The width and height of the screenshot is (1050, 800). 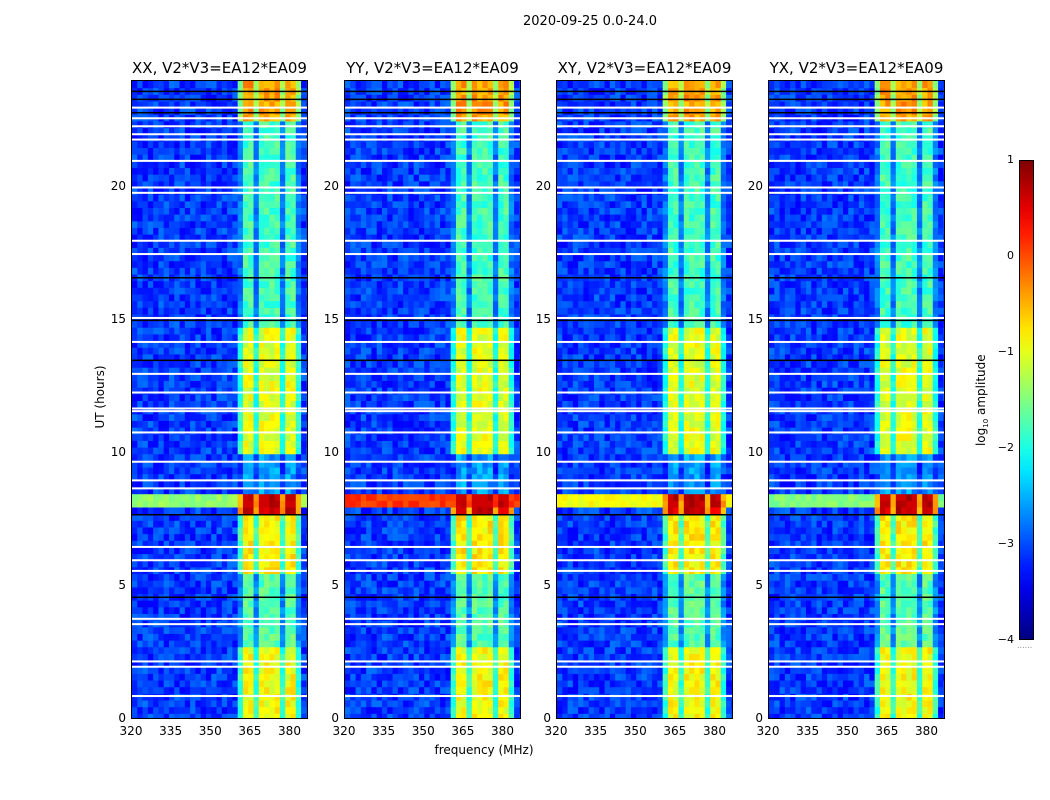 What do you see at coordinates (590, 21) in the screenshot?
I see `figure-title: 2020-09-25 0.0-24.0` at bounding box center [590, 21].